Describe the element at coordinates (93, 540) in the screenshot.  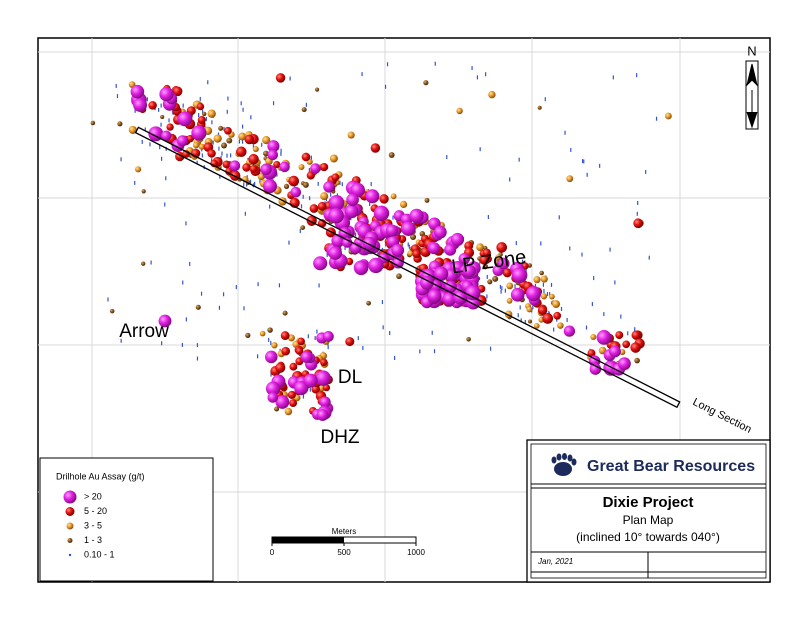
I see `legend-label: 1 - 3` at that location.